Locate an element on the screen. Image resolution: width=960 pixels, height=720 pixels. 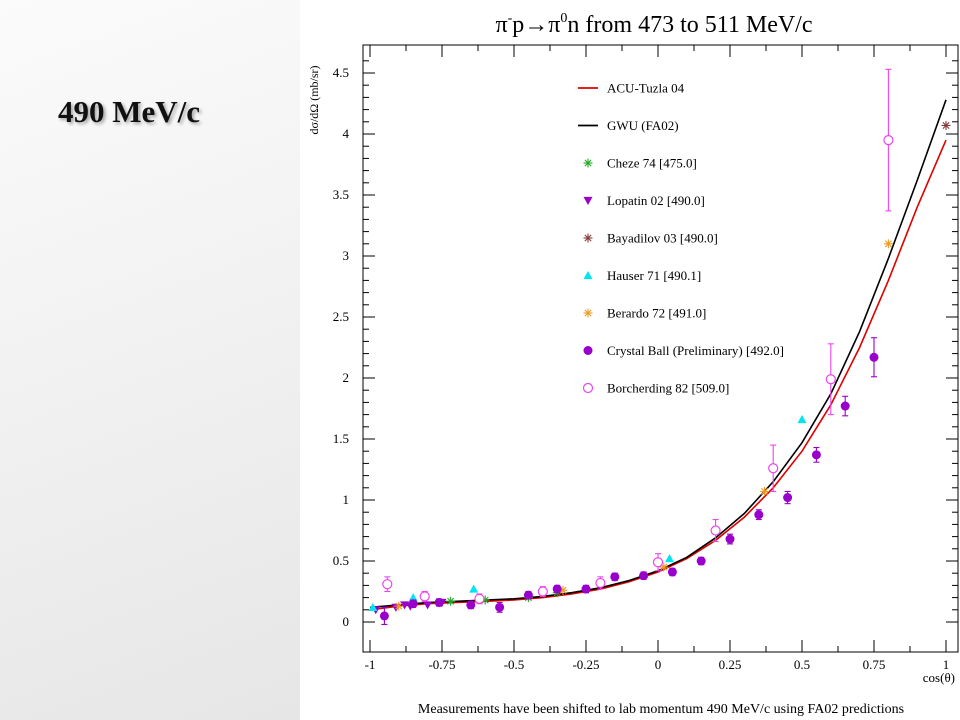
x-tick-label: 0.75 is located at coordinates (874, 664).